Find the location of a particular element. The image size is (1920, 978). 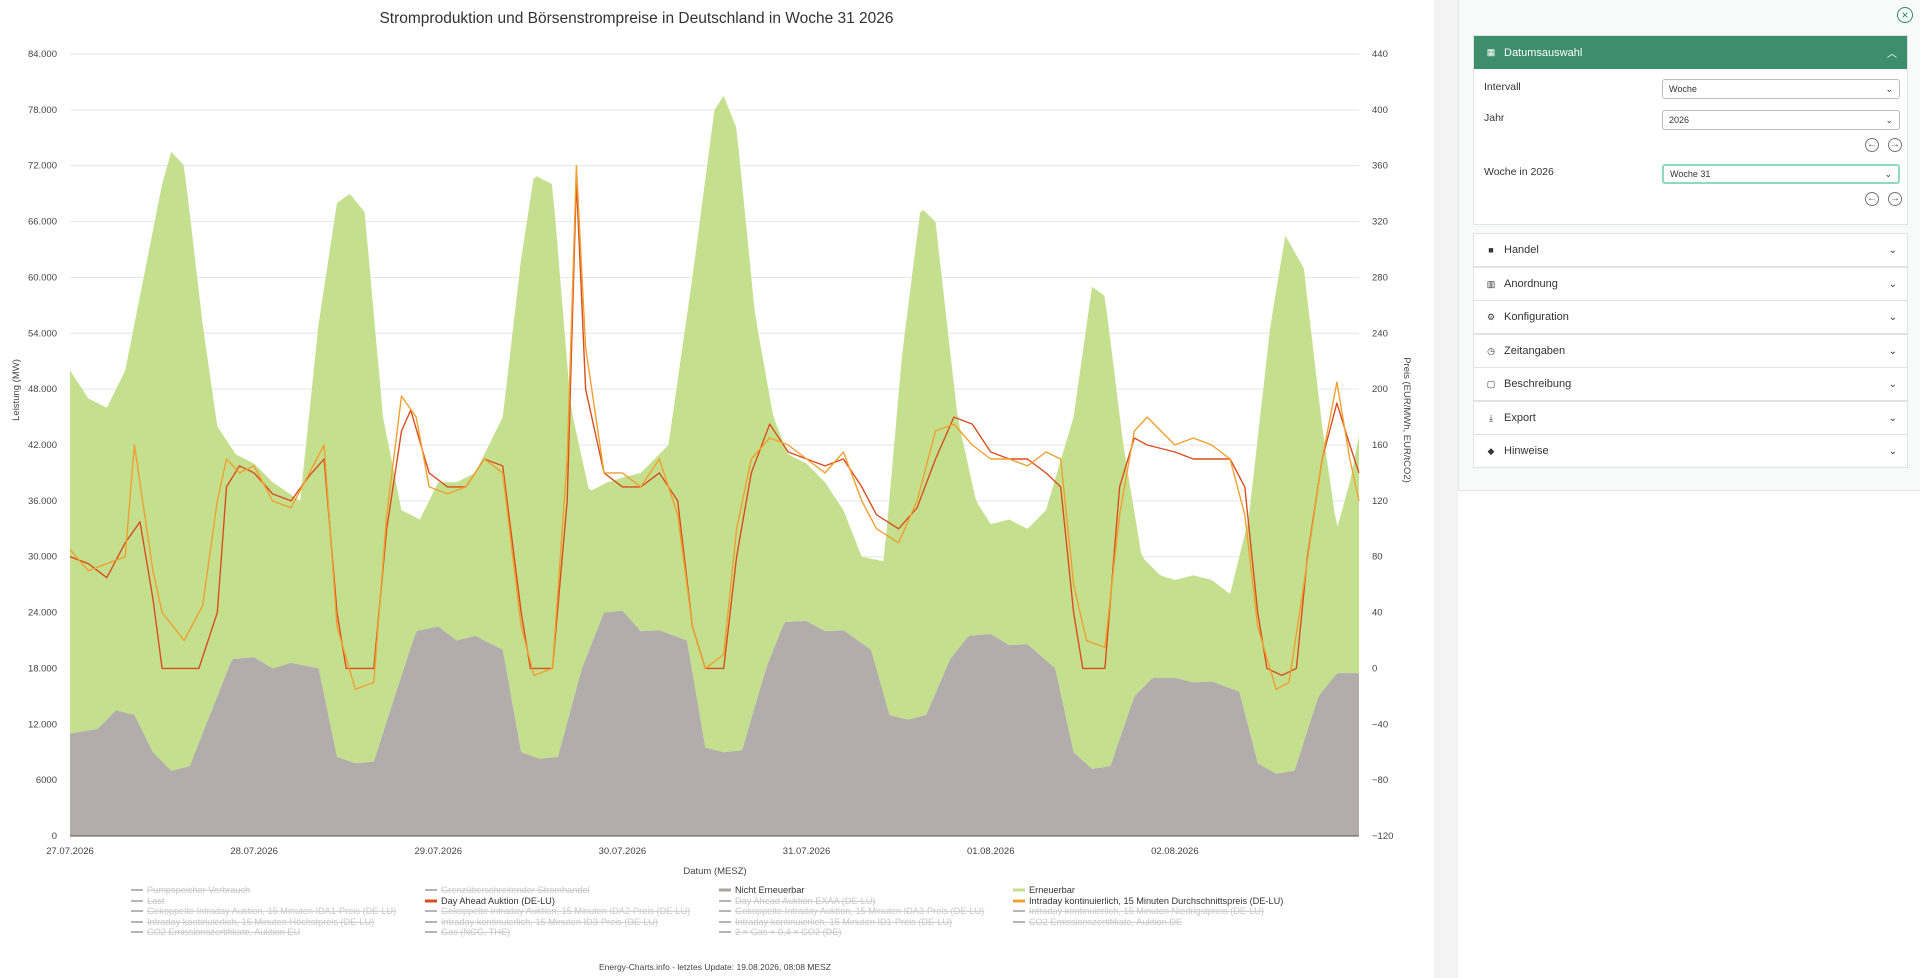

y-left-tick-label: 66.000 is located at coordinates (42, 222).